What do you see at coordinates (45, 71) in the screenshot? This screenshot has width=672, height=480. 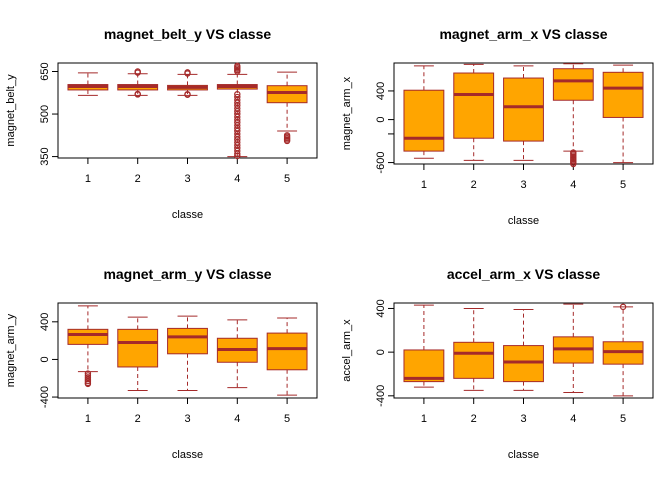 I see `y-tick-label: 650` at bounding box center [45, 71].